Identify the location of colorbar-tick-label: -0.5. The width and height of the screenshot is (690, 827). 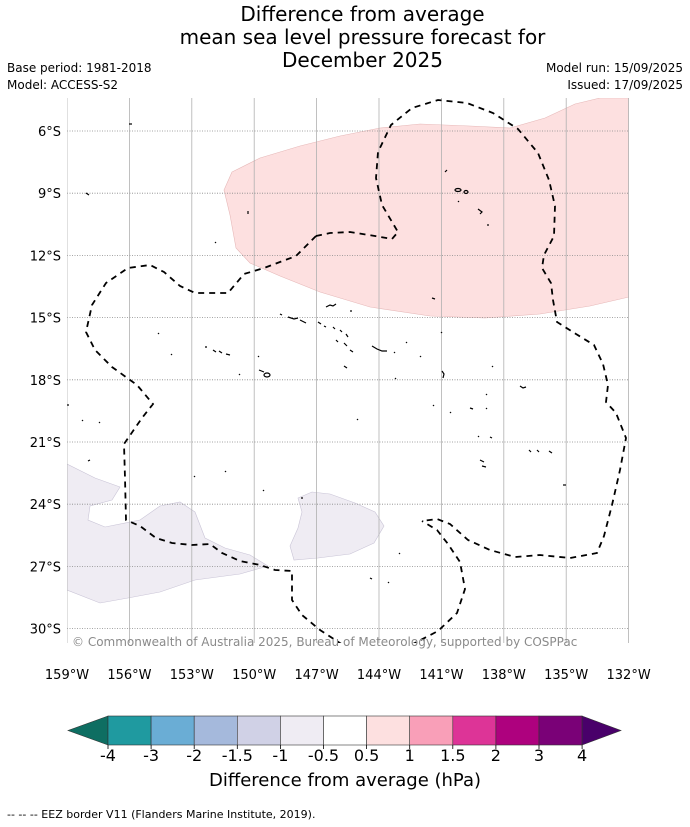
(323, 755).